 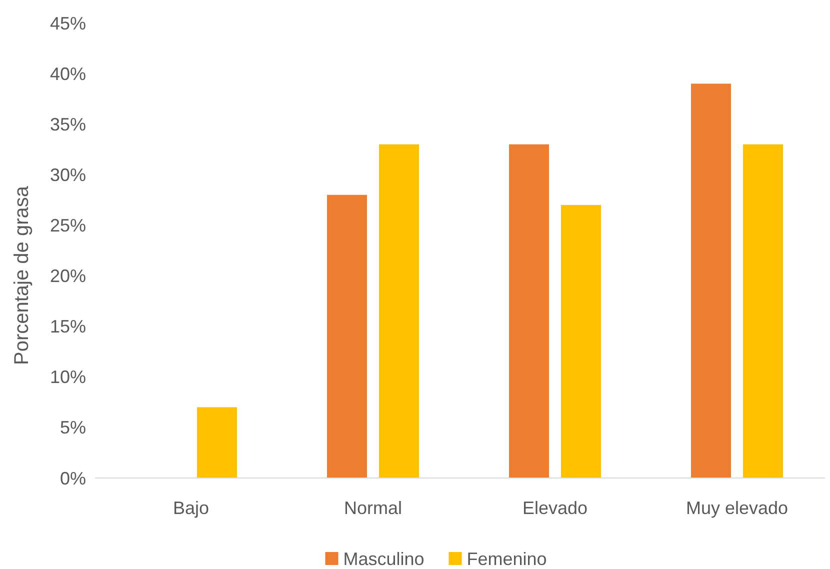 I want to click on y-tick-label: 40%, so click(x=68, y=74).